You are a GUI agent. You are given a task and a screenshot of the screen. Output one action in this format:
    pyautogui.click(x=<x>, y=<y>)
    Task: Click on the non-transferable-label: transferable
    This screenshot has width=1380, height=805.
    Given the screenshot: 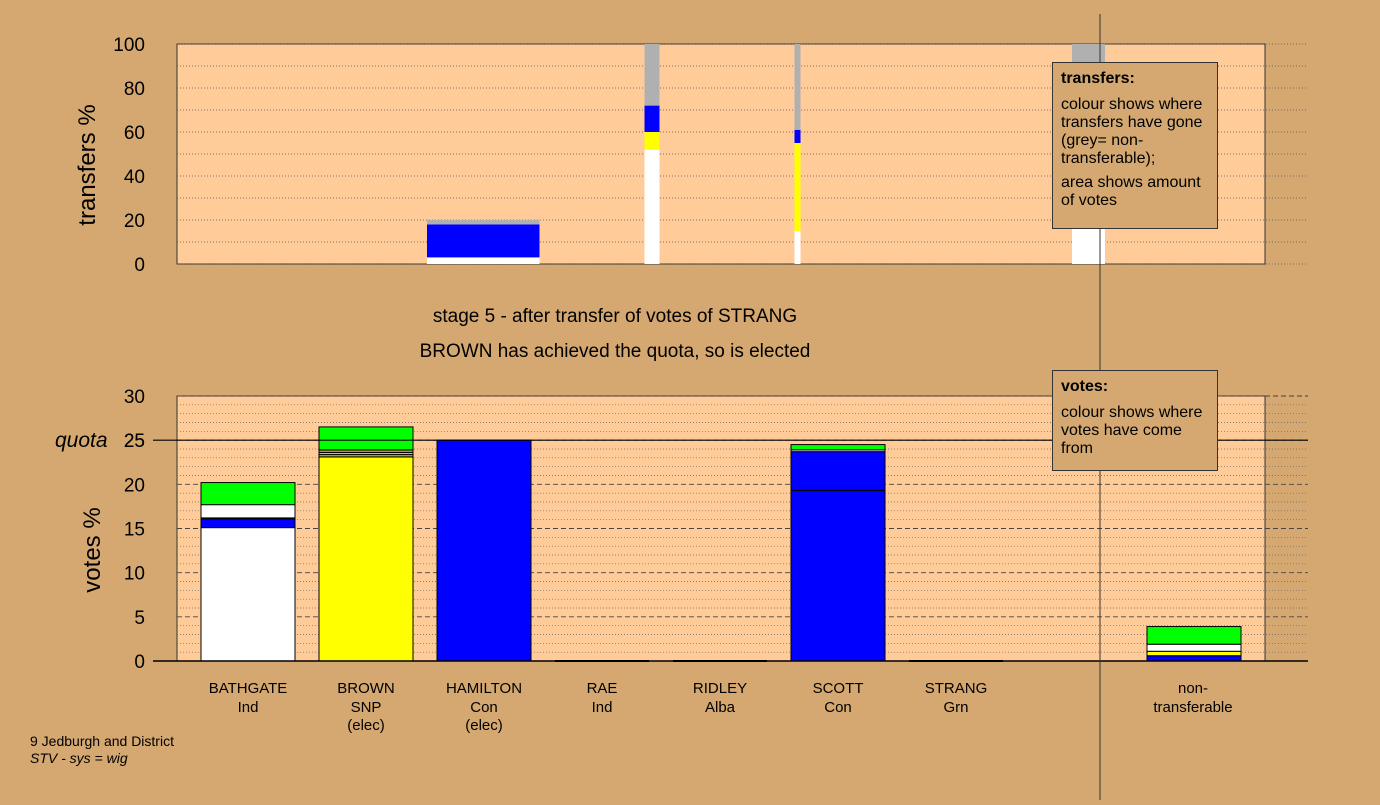 What is the action you would take?
    pyautogui.click(x=1192, y=707)
    